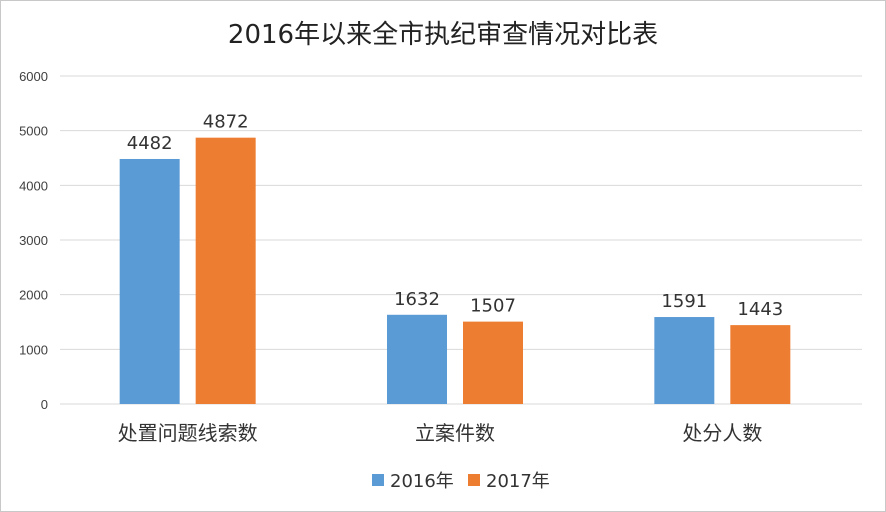 This screenshot has height=512, width=886. Describe the element at coordinates (760, 309) in the screenshot. I see `data-label: 1443` at that location.